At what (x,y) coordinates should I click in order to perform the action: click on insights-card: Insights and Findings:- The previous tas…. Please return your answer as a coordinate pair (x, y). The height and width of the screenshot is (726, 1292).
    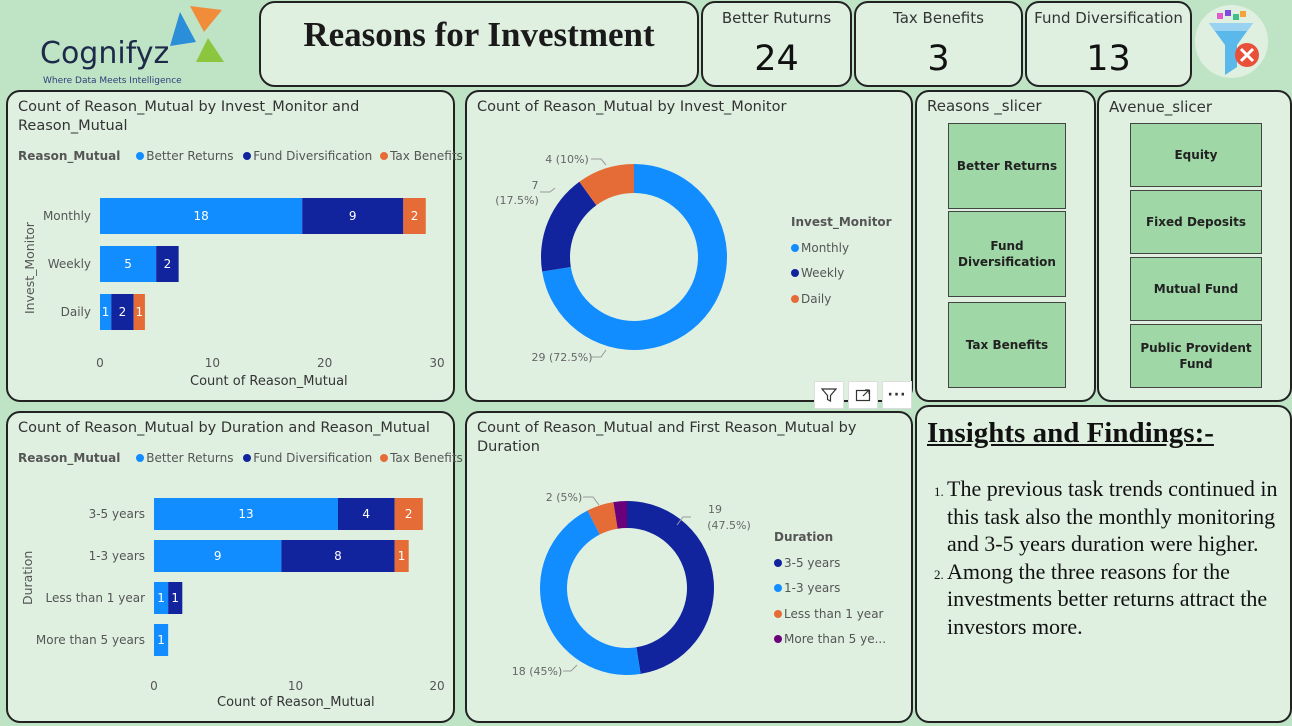
    Looking at the image, I should click on (1103, 564).